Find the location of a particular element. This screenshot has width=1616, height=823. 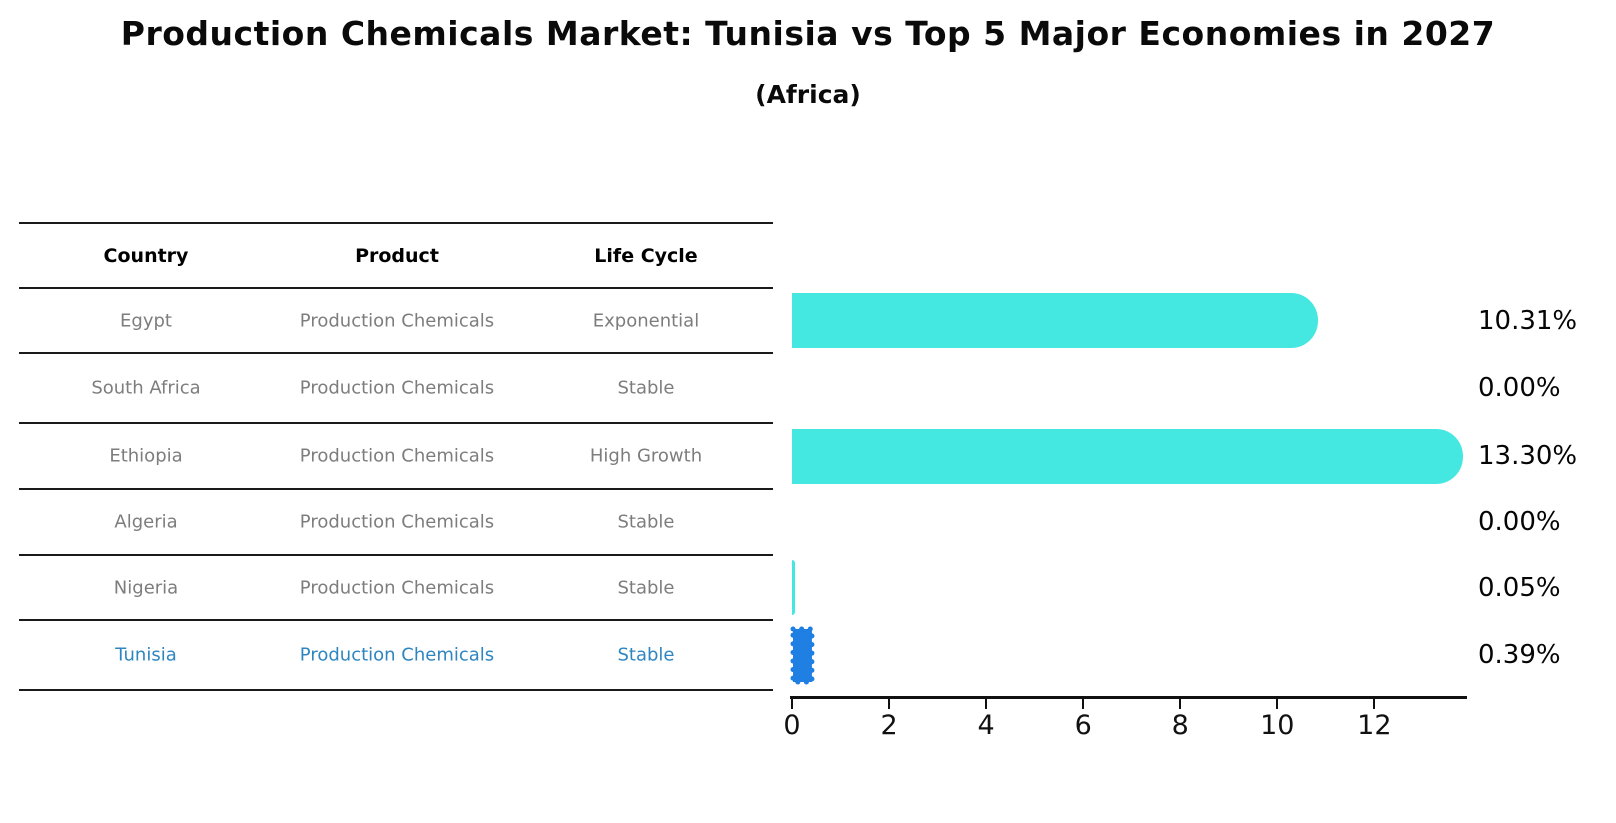

table-cell-tunisia-country: Tunisia is located at coordinates (146, 655).